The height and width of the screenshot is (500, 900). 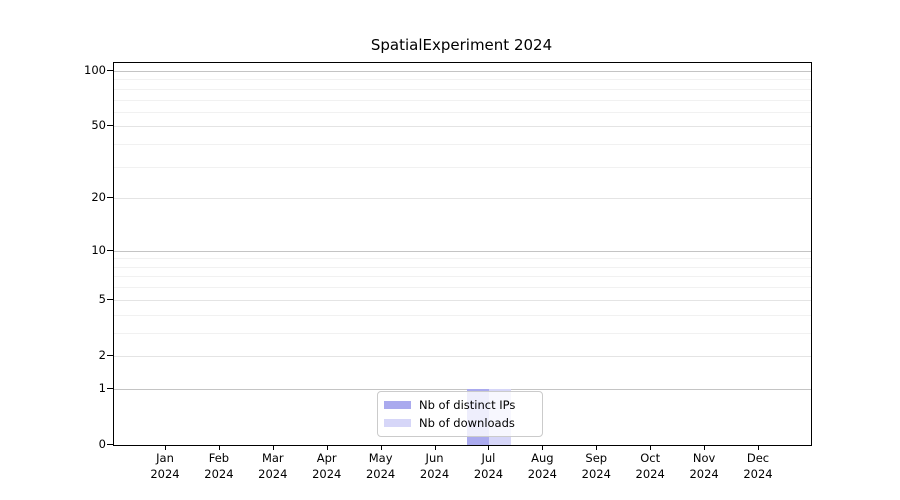 I want to click on y-tick-label: 100, so click(x=95, y=70).